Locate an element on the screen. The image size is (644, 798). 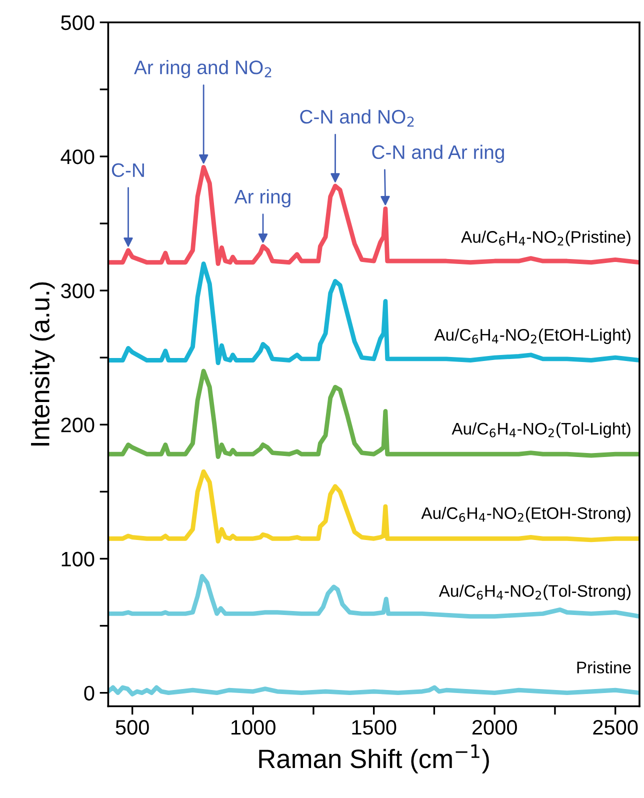
x-tick-label: 500 is located at coordinates (132, 727).